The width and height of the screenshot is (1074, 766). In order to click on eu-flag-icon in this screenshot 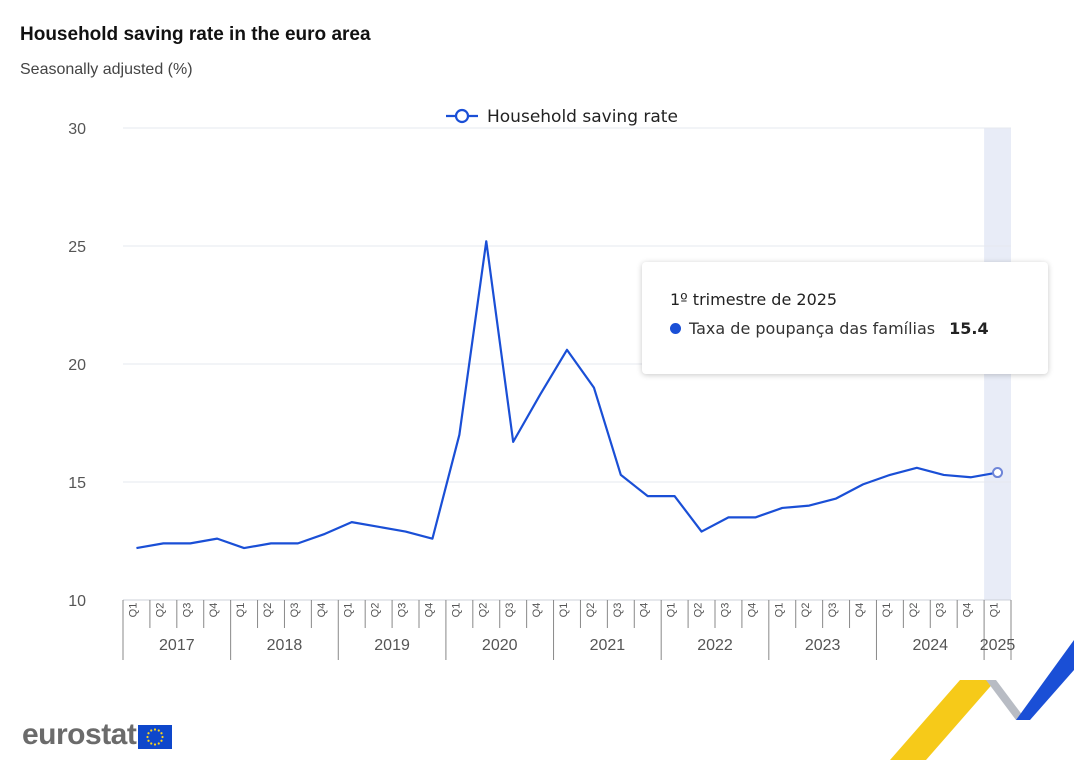, I will do `click(155, 737)`.